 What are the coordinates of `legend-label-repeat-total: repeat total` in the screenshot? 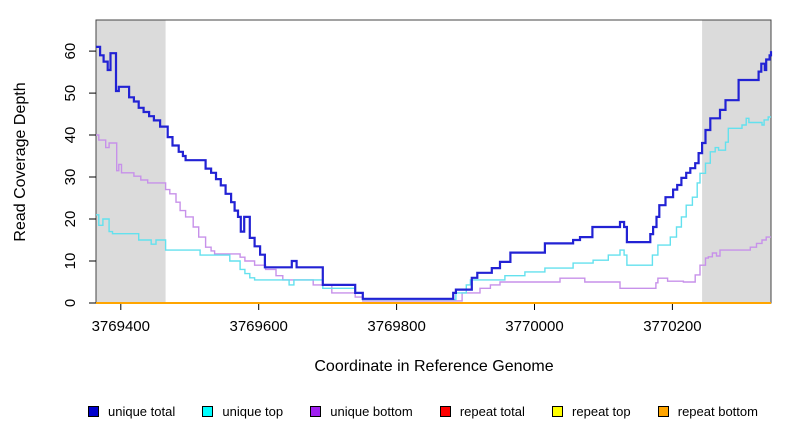 It's located at (492, 411).